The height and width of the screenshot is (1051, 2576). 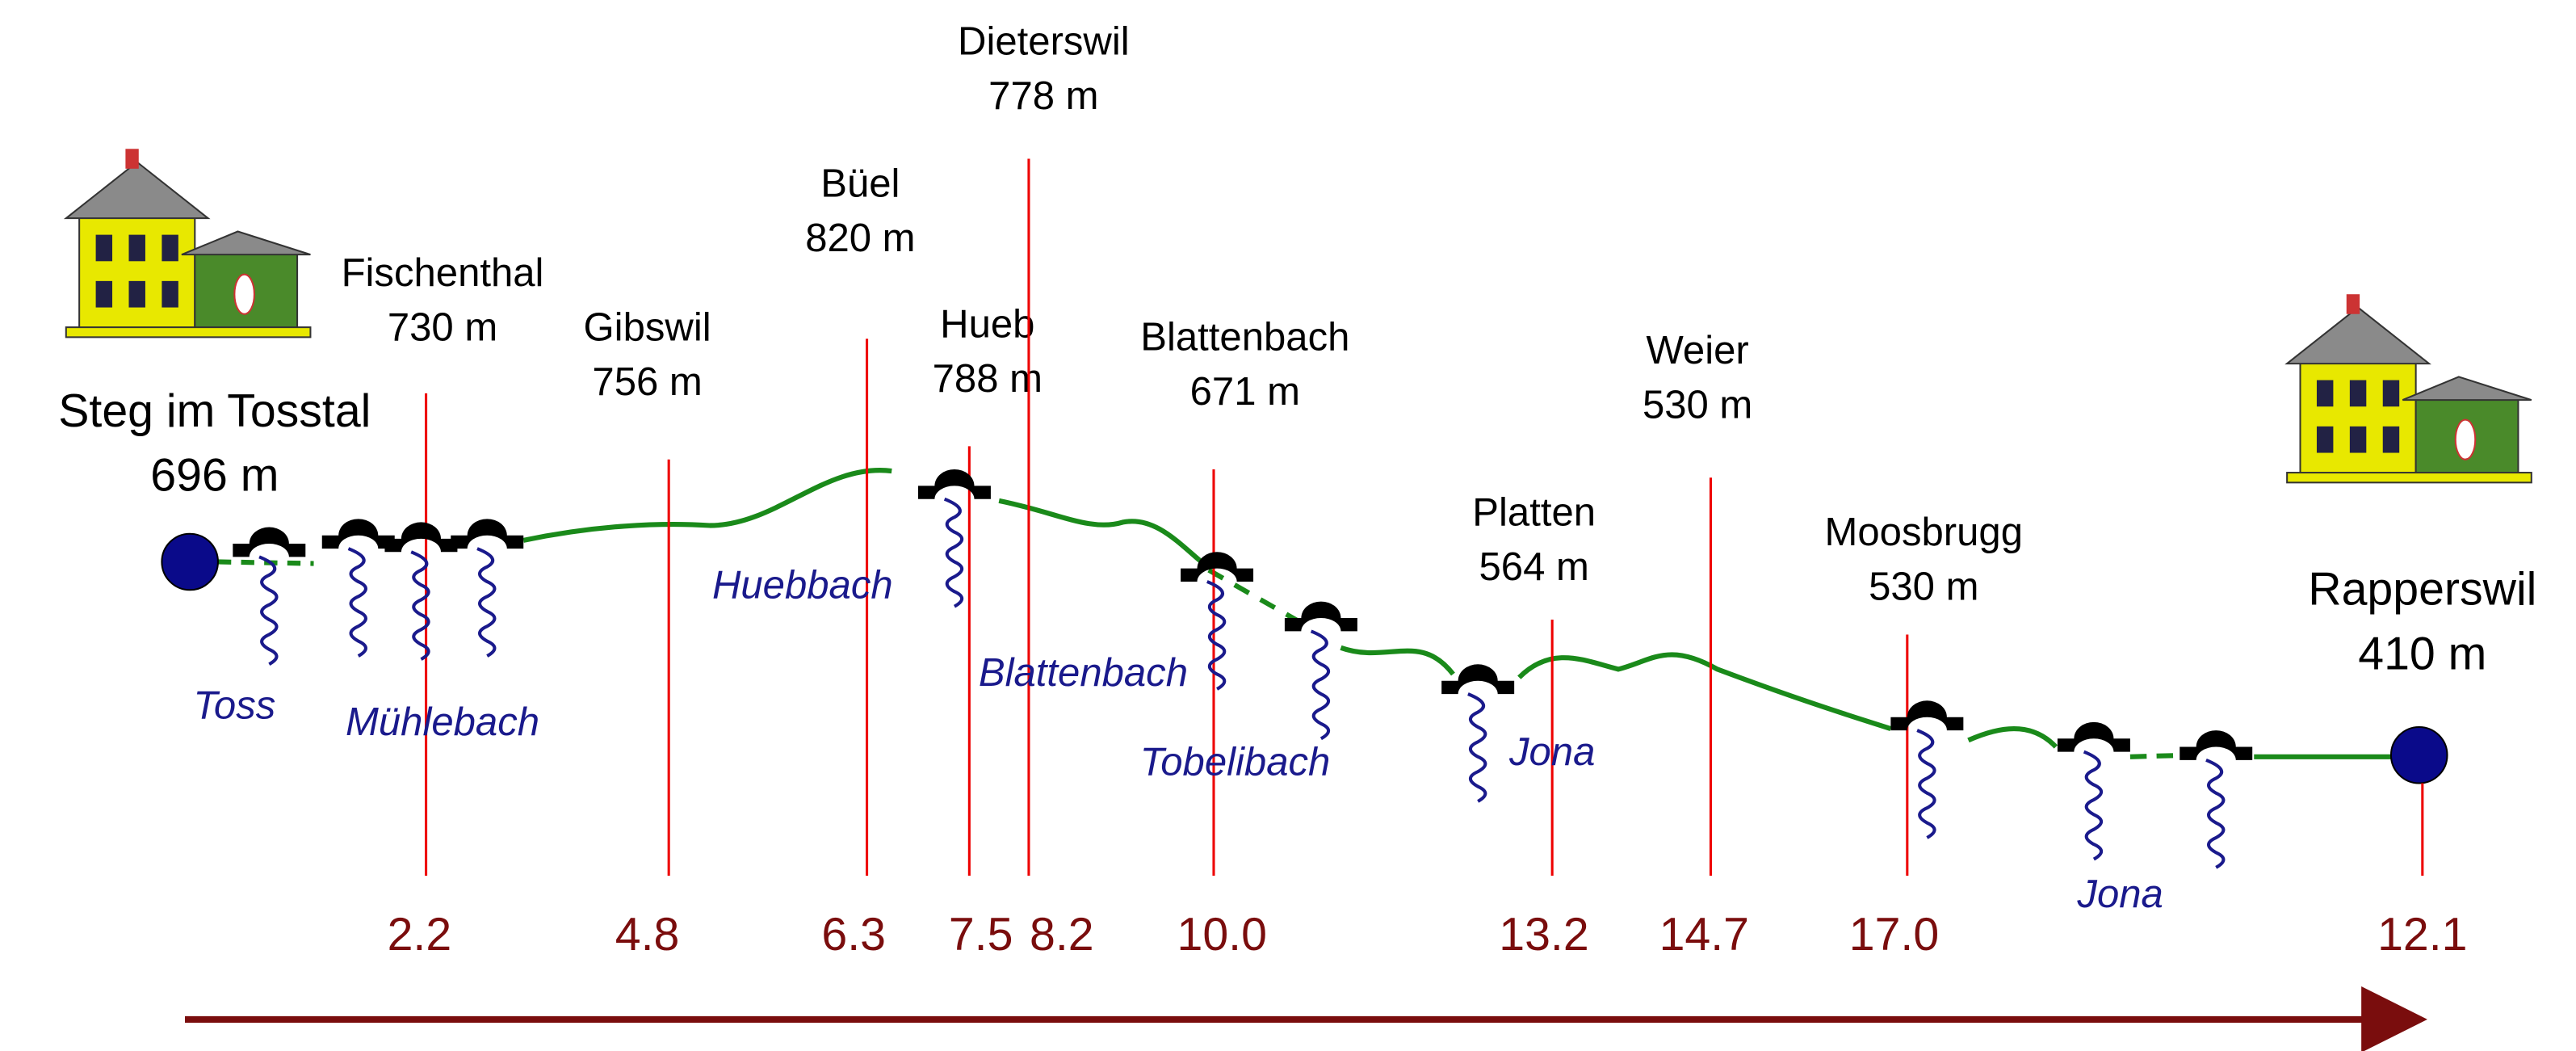 What do you see at coordinates (442, 327) in the screenshot?
I see `station-elevation: 730 m` at bounding box center [442, 327].